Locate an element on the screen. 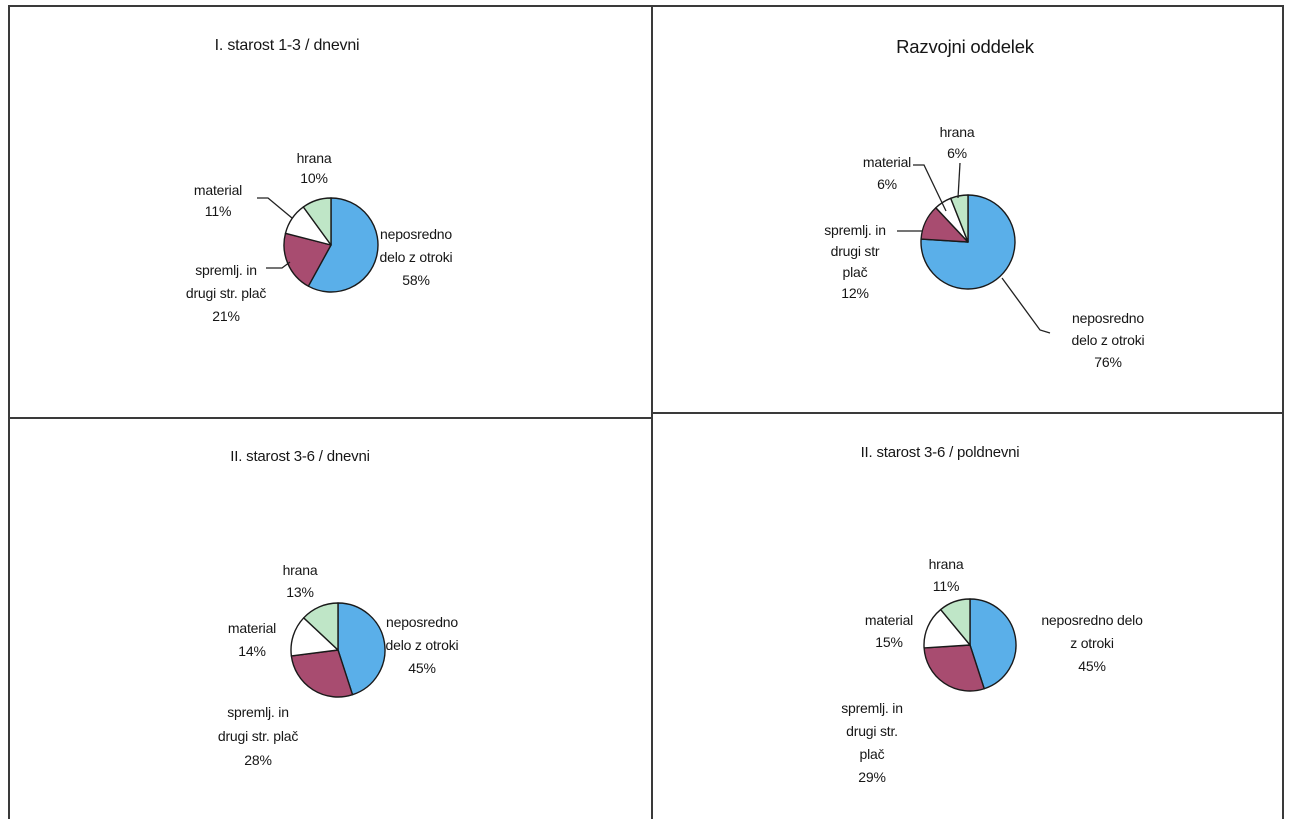 This screenshot has width=1290, height=819. panel-border-top is located at coordinates (646, 6).